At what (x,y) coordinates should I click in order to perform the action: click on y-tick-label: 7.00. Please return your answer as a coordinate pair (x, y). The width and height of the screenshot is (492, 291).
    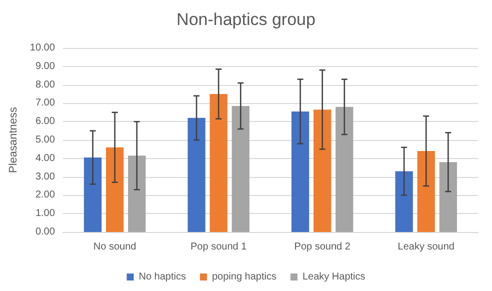
    Looking at the image, I should click on (45, 103).